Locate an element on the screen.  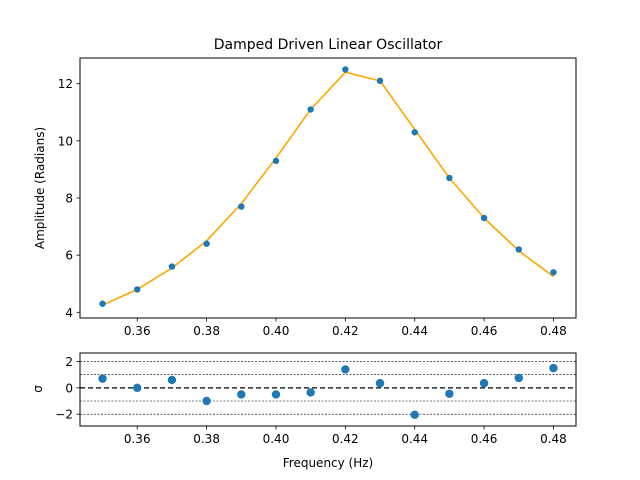
residual-y-ticks: −2 0 2 is located at coordinates (67, 388).